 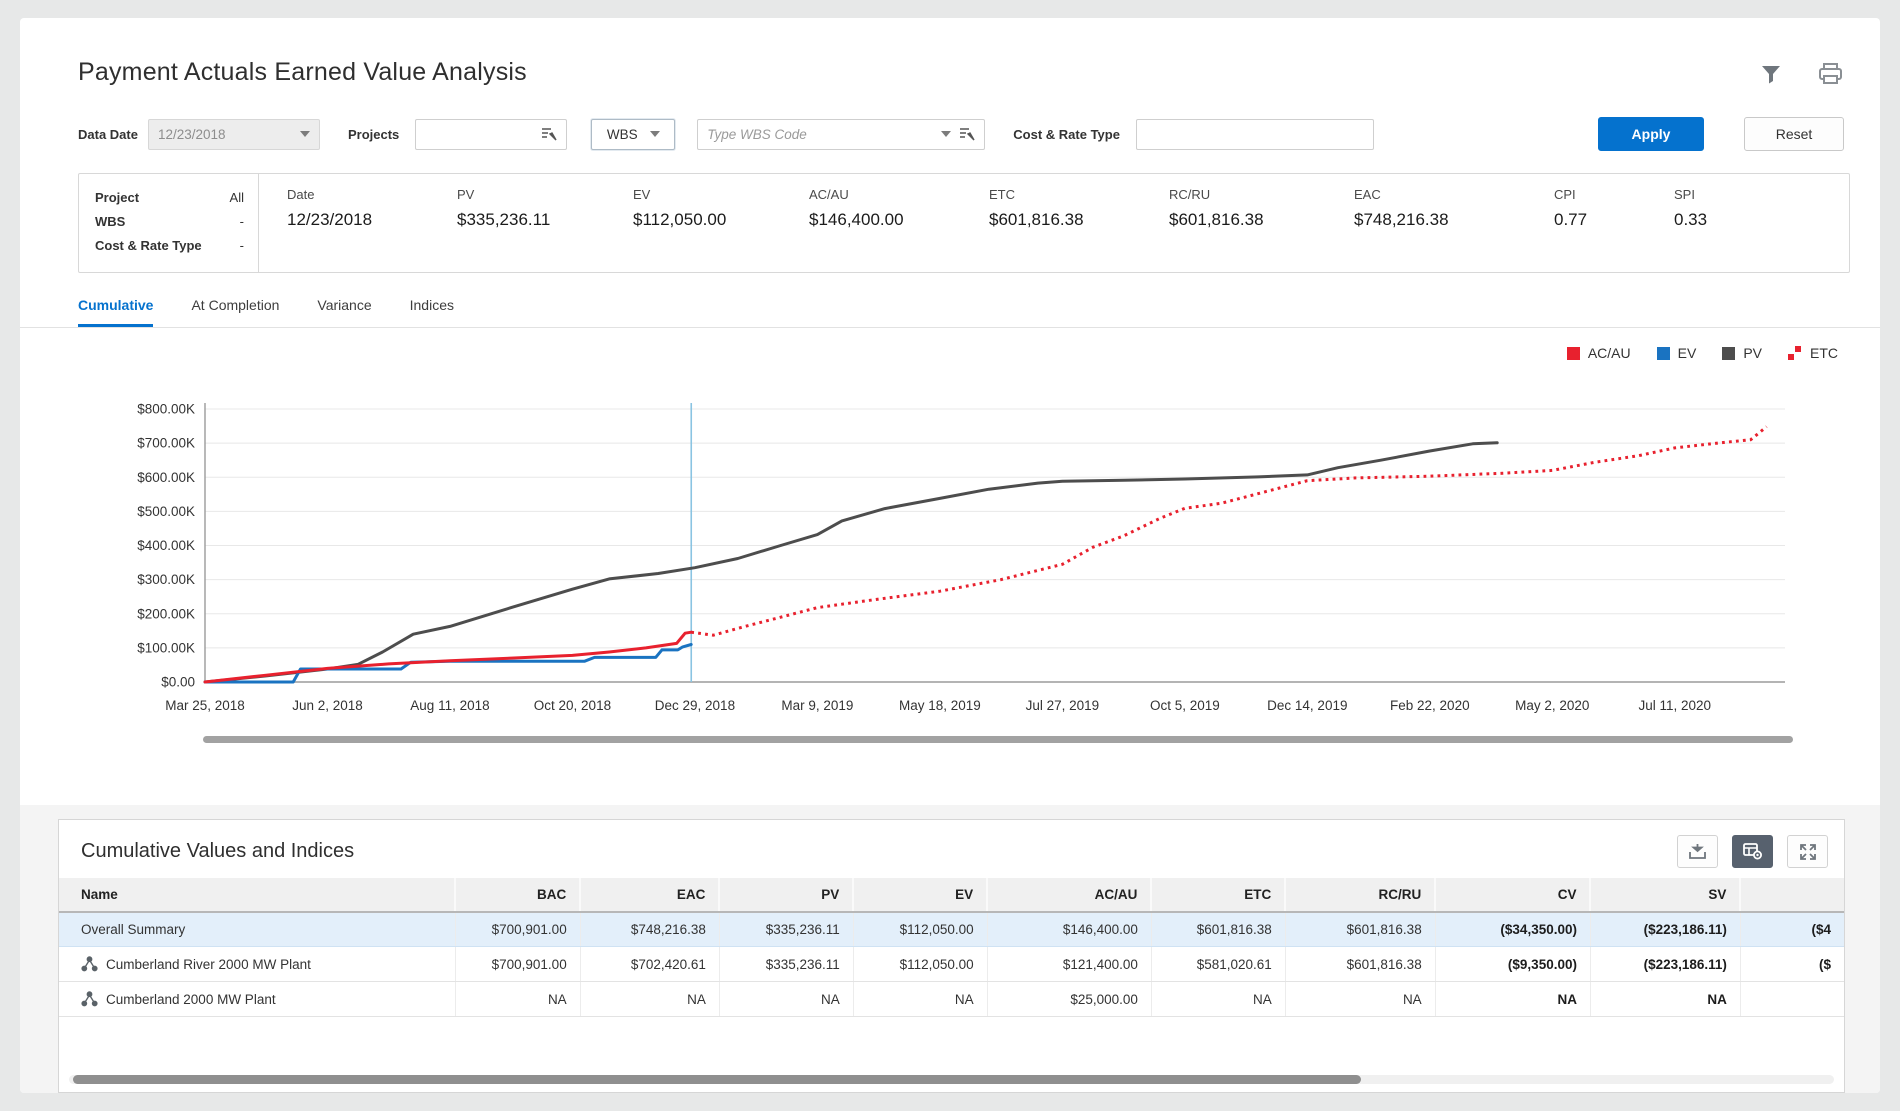 What do you see at coordinates (950, 300) in the screenshot?
I see `tab-bar: Cumulative At Completion Variance Indices` at bounding box center [950, 300].